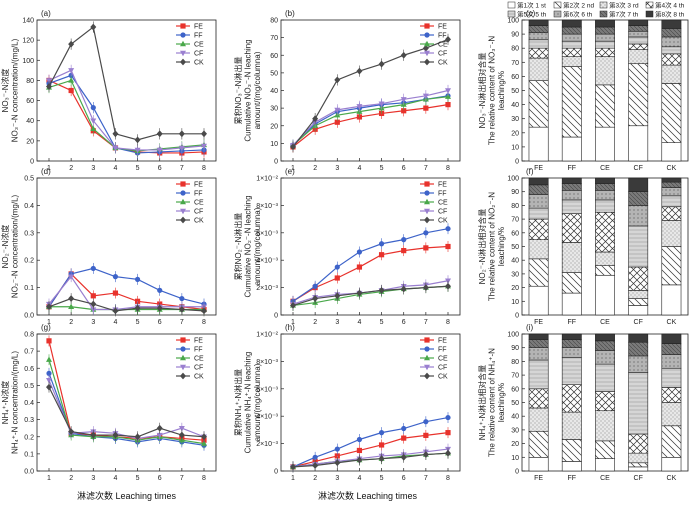  I want to click on y-tick-label: 50, so click(274, 73).